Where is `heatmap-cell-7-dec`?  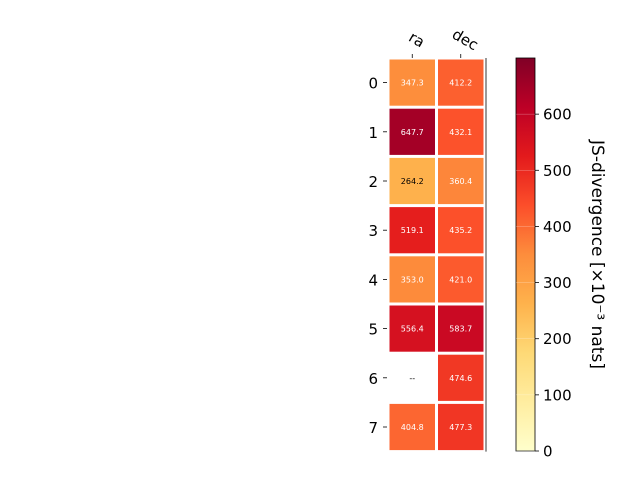 heatmap-cell-7-dec is located at coordinates (461, 427).